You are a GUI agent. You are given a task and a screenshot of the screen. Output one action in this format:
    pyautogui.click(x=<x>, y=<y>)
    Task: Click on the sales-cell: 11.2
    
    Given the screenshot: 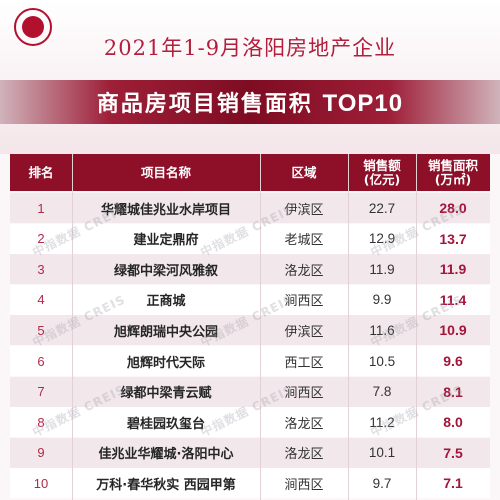 What is the action you would take?
    pyautogui.click(x=382, y=422)
    